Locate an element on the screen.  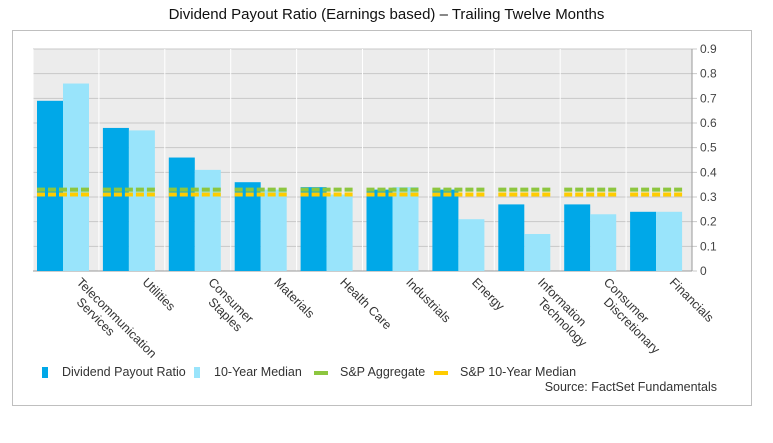
y-tick-label: 0.1 is located at coordinates (708, 246).